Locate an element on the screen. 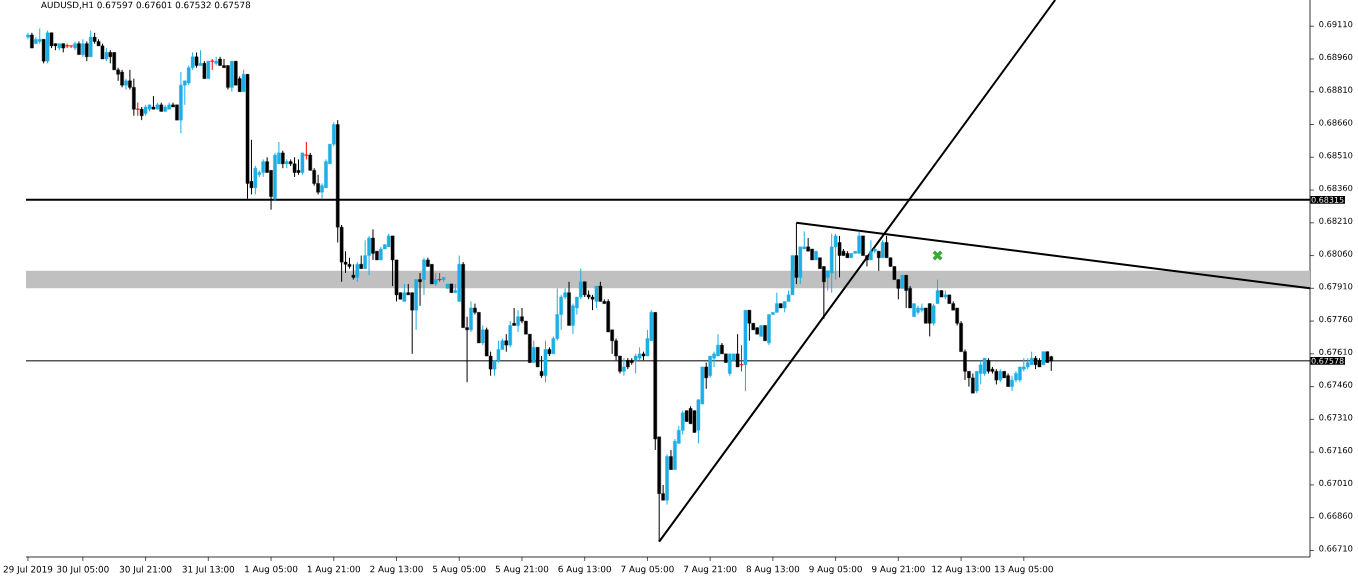 The height and width of the screenshot is (577, 1358). x-tick-label: 9 Aug 21:00 is located at coordinates (898, 570).